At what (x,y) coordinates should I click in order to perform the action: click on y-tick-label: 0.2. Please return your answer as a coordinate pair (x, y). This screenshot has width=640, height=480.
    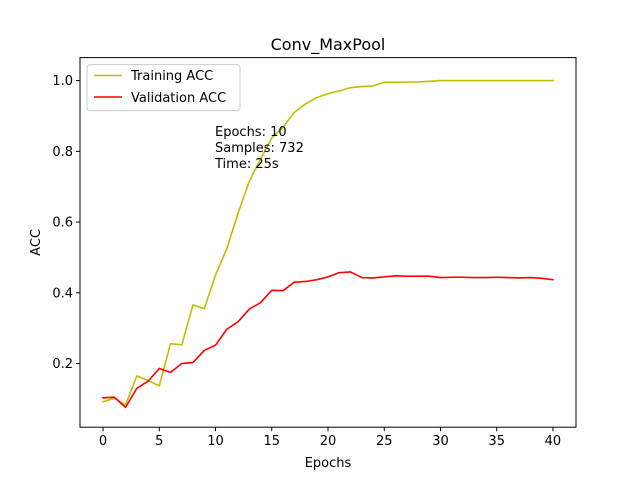
    Looking at the image, I should click on (62, 364).